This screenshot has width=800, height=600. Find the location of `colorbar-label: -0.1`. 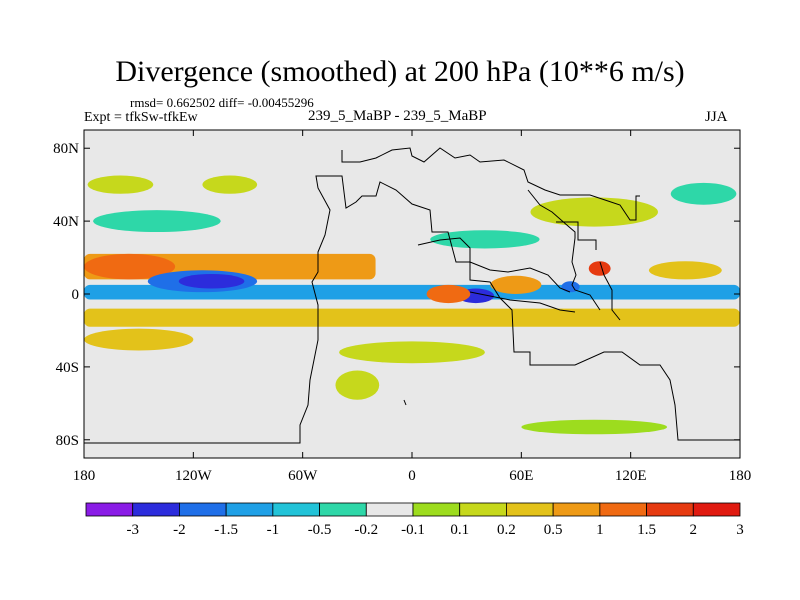

colorbar-label: -0.1 is located at coordinates (413, 530).